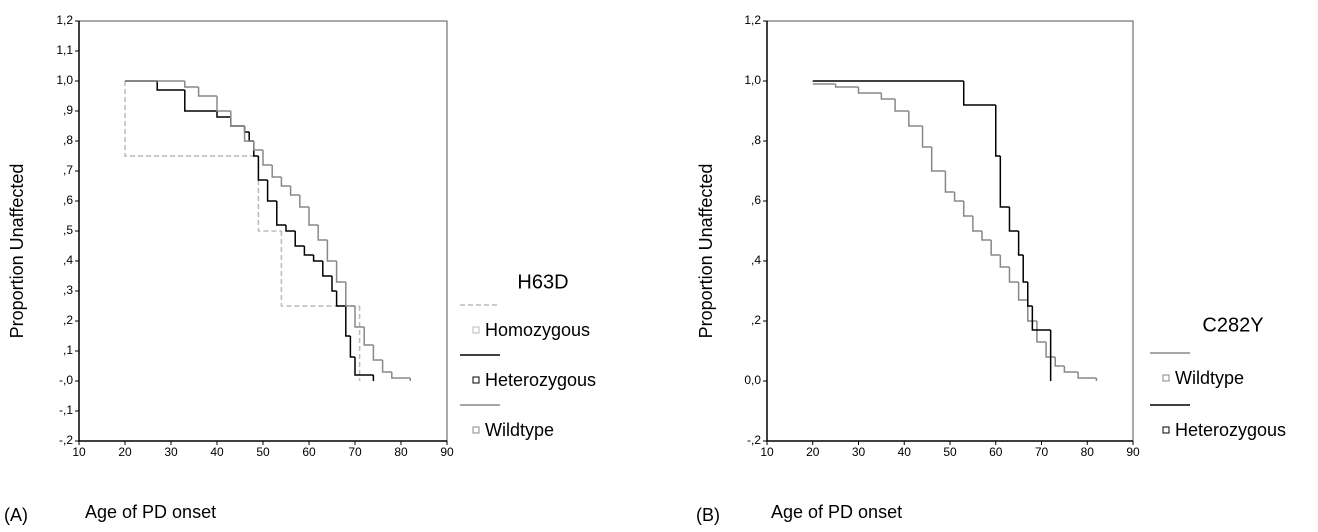 The width and height of the screenshot is (1318, 532). What do you see at coordinates (125, 452) in the screenshot?
I see `x-tick-label: 20` at bounding box center [125, 452].